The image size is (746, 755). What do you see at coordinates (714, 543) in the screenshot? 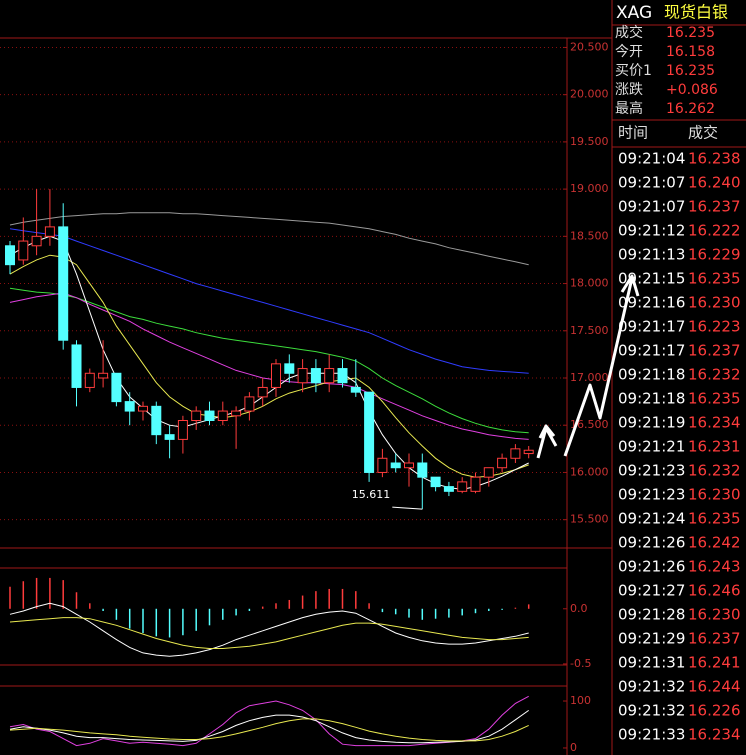
I see `trade-price: 16.242` at bounding box center [714, 543].